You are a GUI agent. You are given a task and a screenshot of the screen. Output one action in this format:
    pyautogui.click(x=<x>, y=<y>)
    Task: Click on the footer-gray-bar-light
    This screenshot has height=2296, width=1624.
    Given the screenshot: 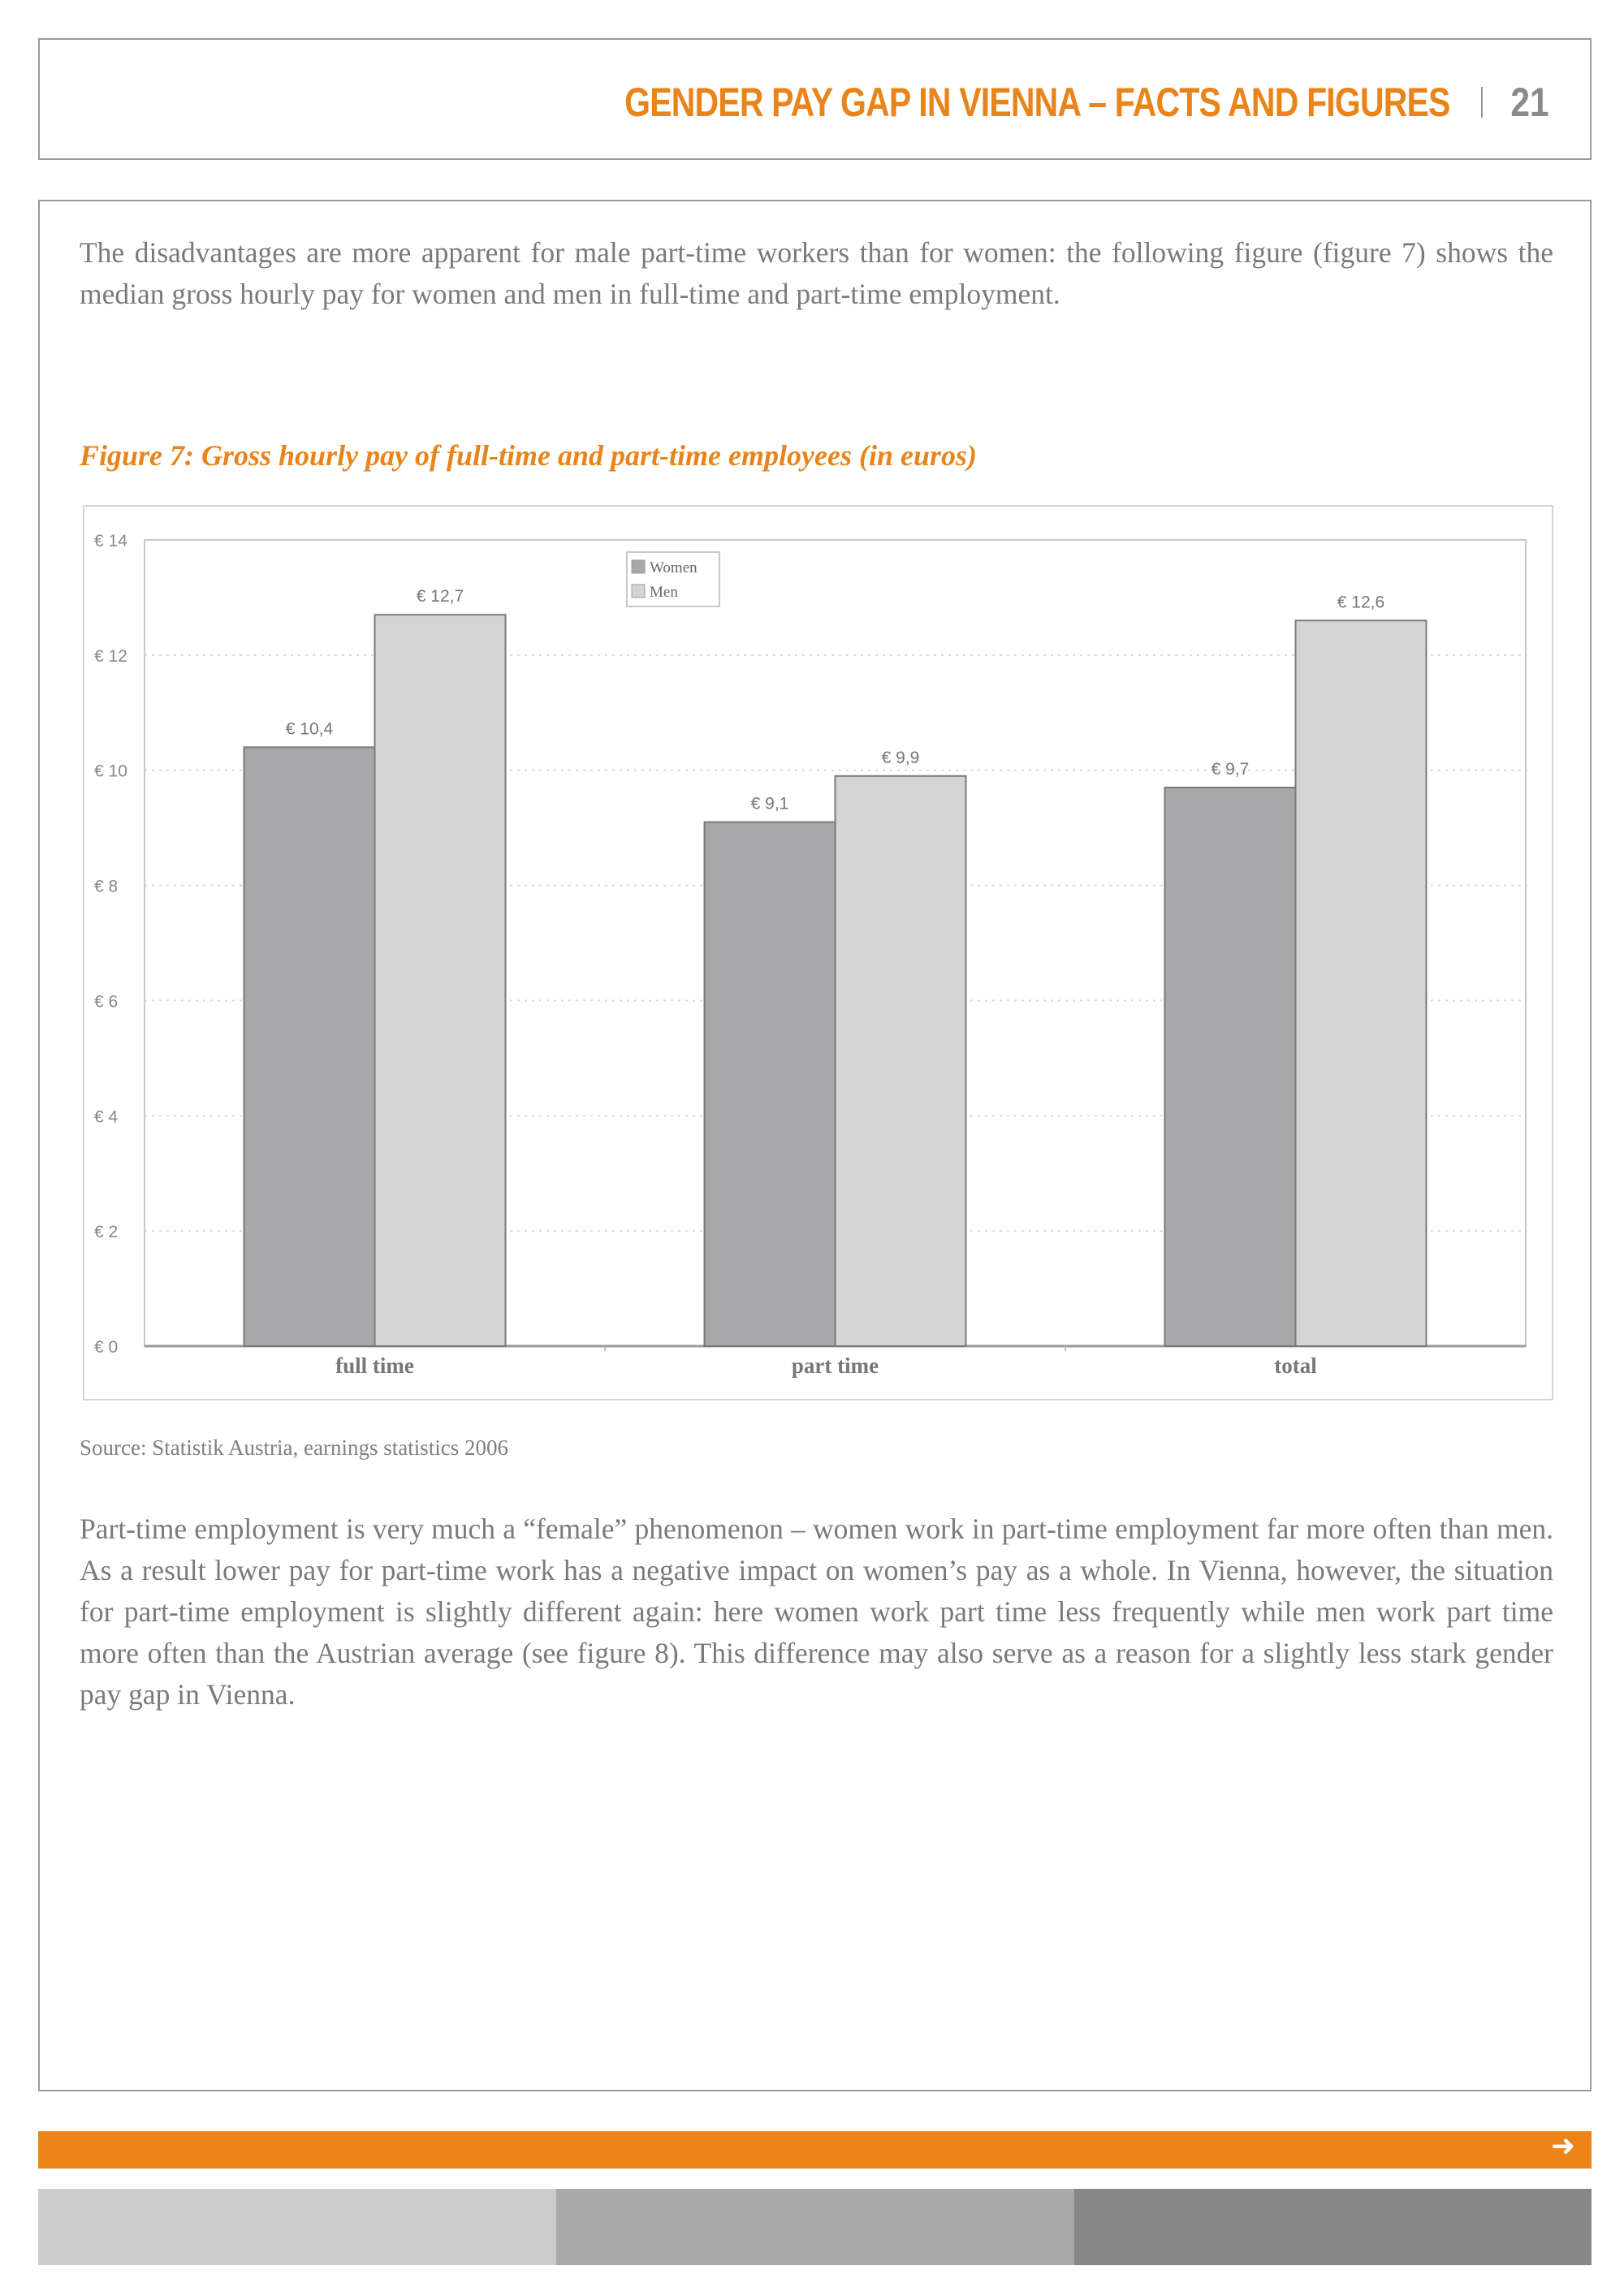 What is the action you would take?
    pyautogui.click(x=297, y=2227)
    